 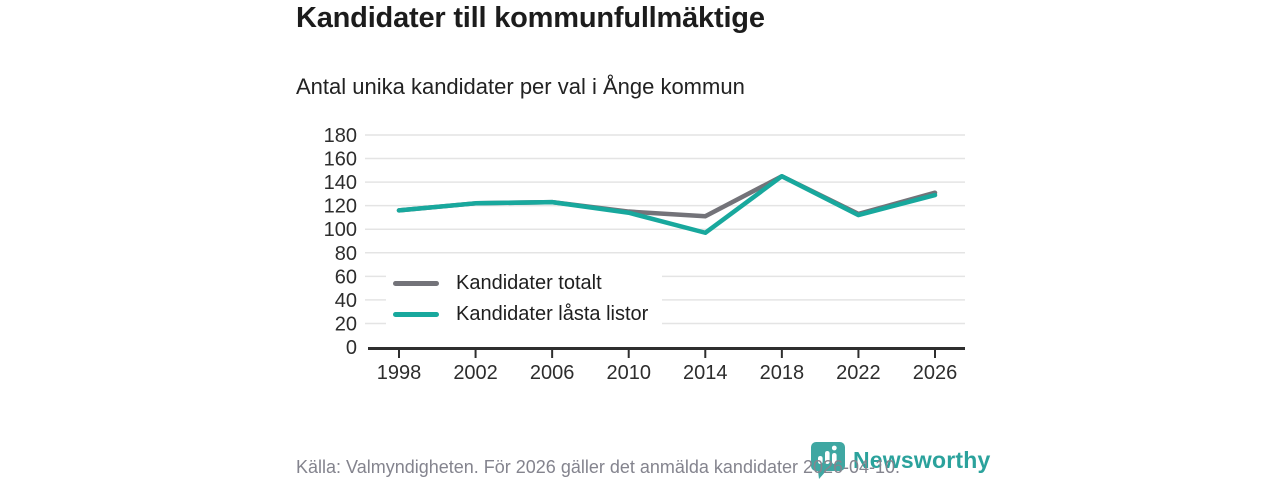 What do you see at coordinates (552, 314) in the screenshot?
I see `legend-label-lasta-listor: Kandidater låsta listor` at bounding box center [552, 314].